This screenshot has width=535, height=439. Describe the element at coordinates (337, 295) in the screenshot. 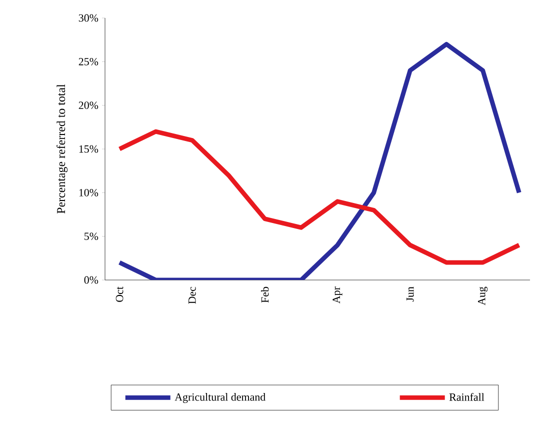

I see `x-tick-label: Apr` at that location.